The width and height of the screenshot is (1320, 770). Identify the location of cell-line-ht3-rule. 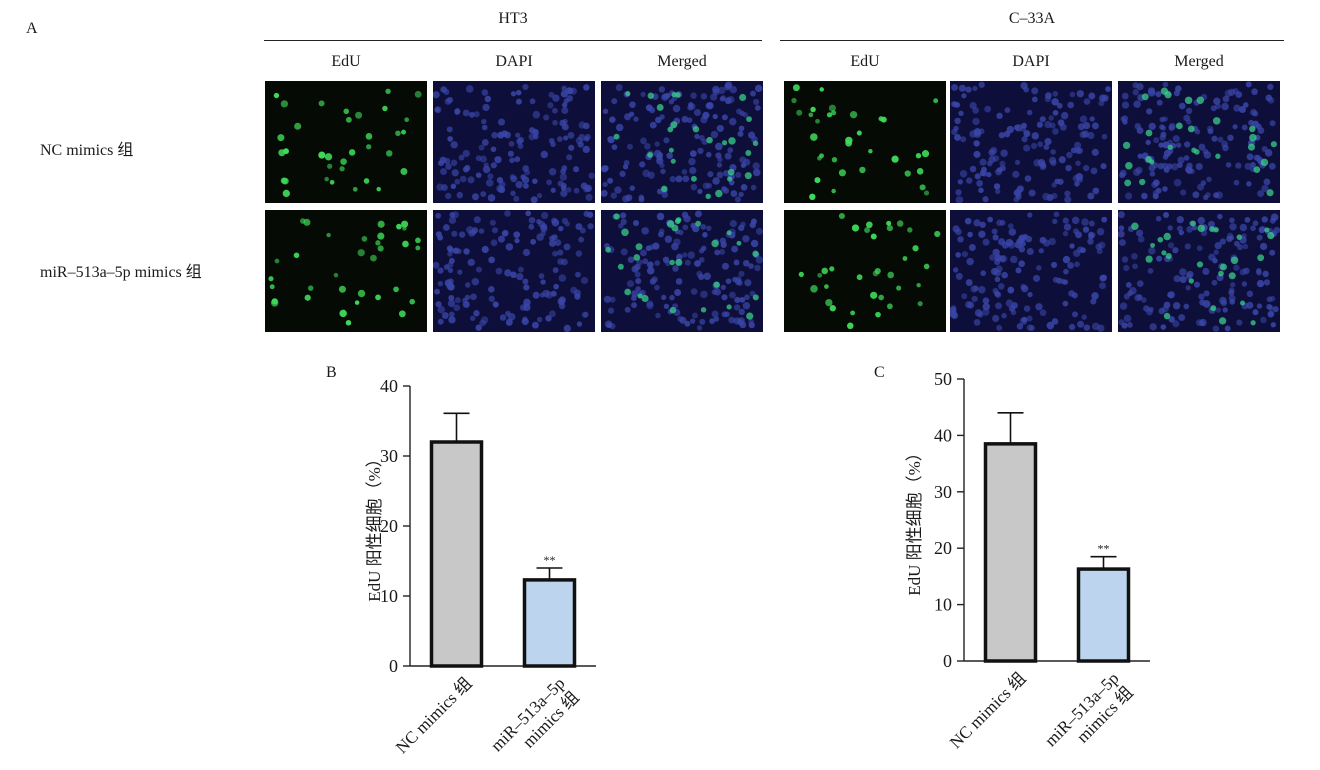
(513, 40).